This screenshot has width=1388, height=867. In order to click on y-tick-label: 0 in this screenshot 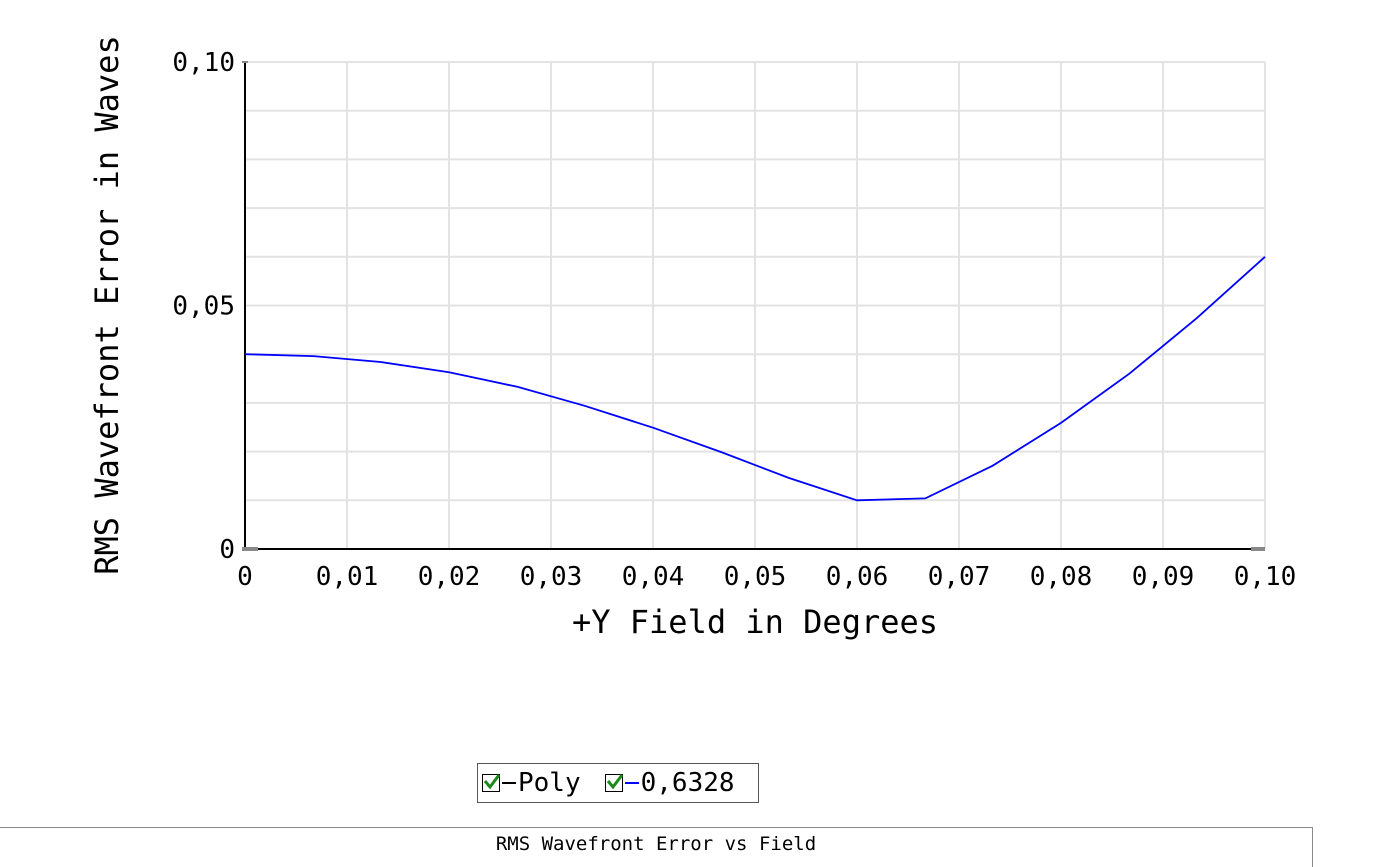, I will do `click(227, 550)`.